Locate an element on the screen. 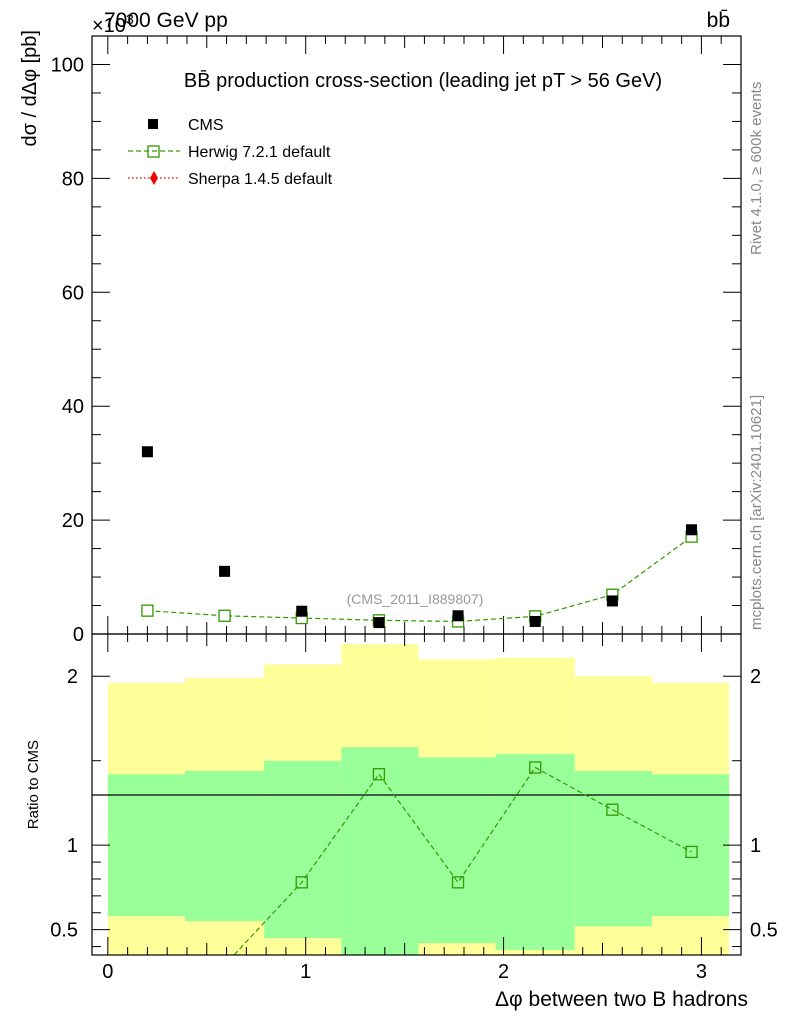 This screenshot has width=786, height=1024. legend-marker-herwig is located at coordinates (153, 151).